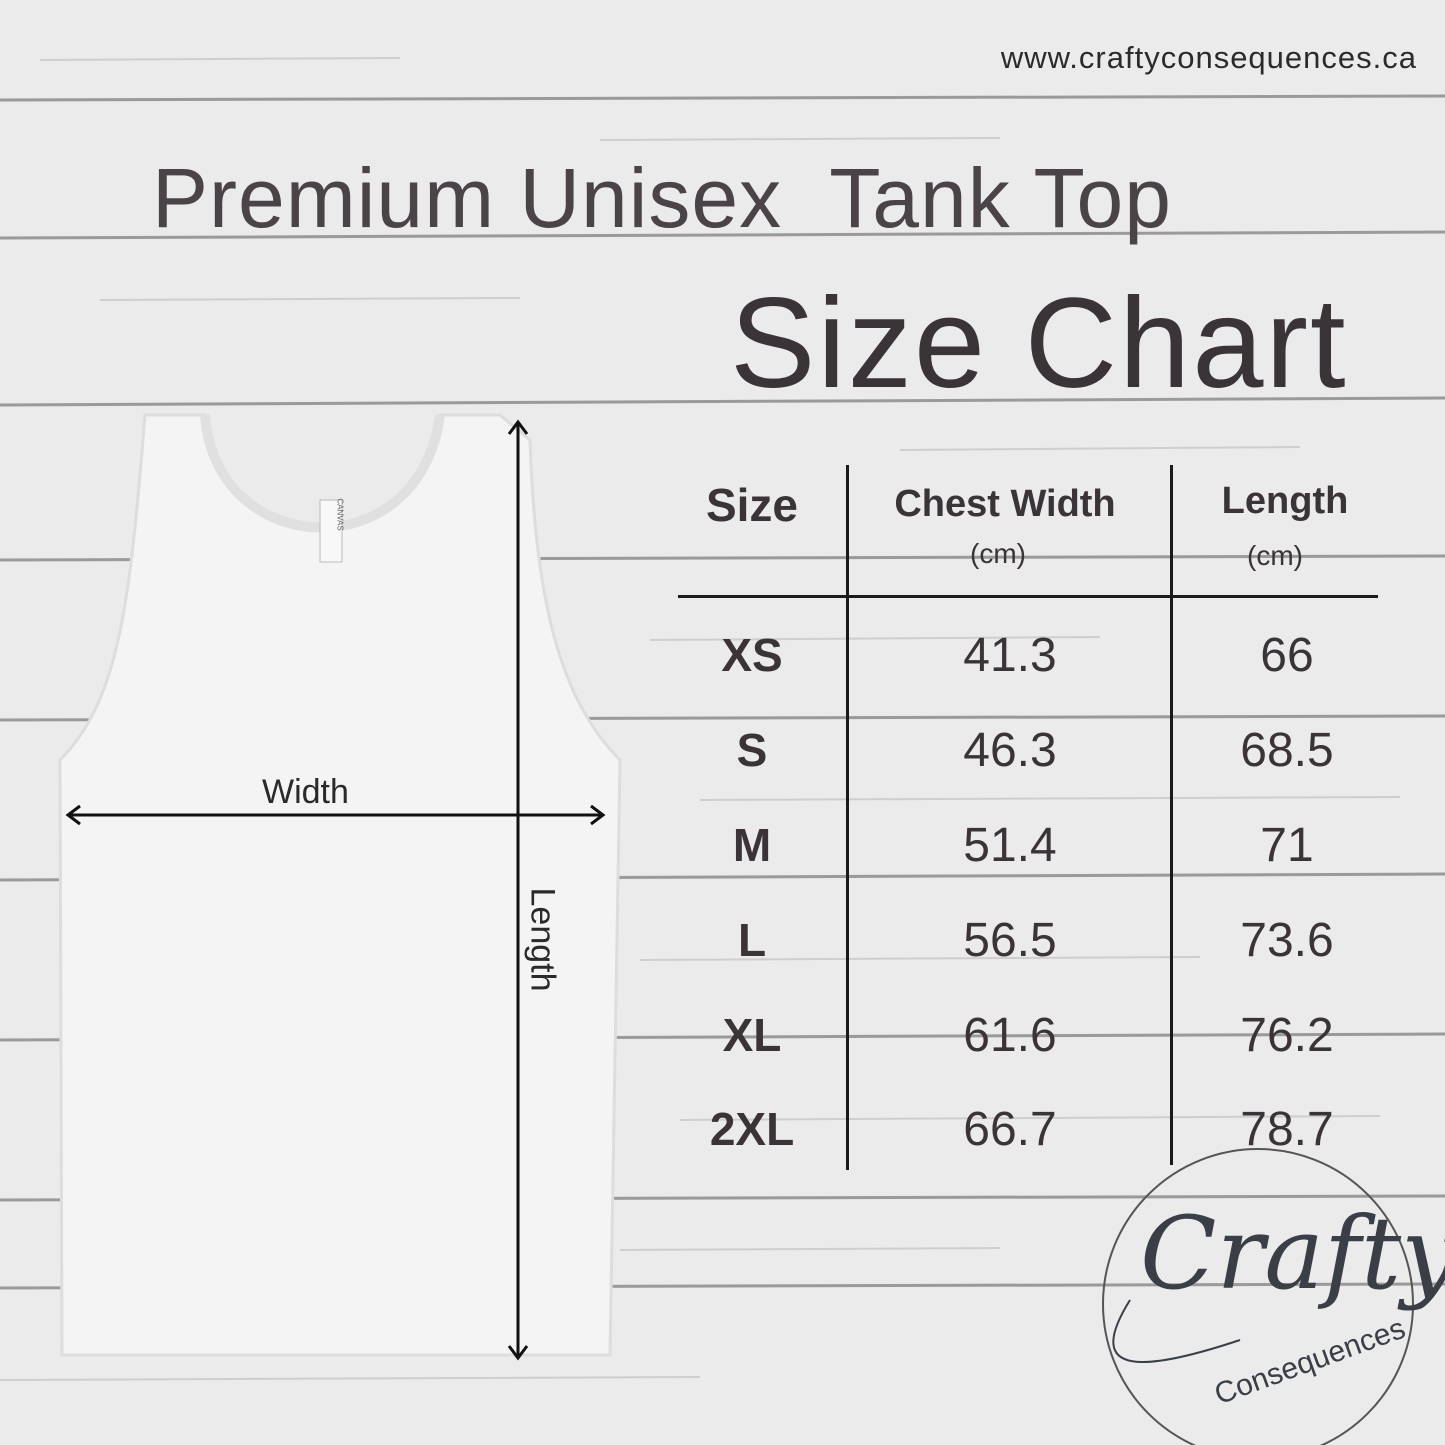  What do you see at coordinates (1287, 940) in the screenshot?
I see `cell-length: 73.6` at bounding box center [1287, 940].